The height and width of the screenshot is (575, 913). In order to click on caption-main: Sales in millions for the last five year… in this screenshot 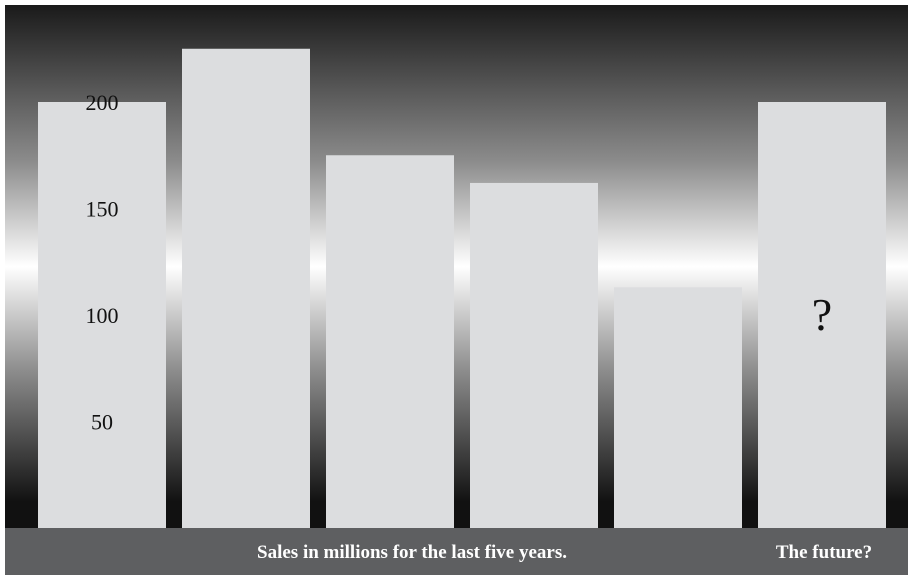, I will do `click(412, 552)`.